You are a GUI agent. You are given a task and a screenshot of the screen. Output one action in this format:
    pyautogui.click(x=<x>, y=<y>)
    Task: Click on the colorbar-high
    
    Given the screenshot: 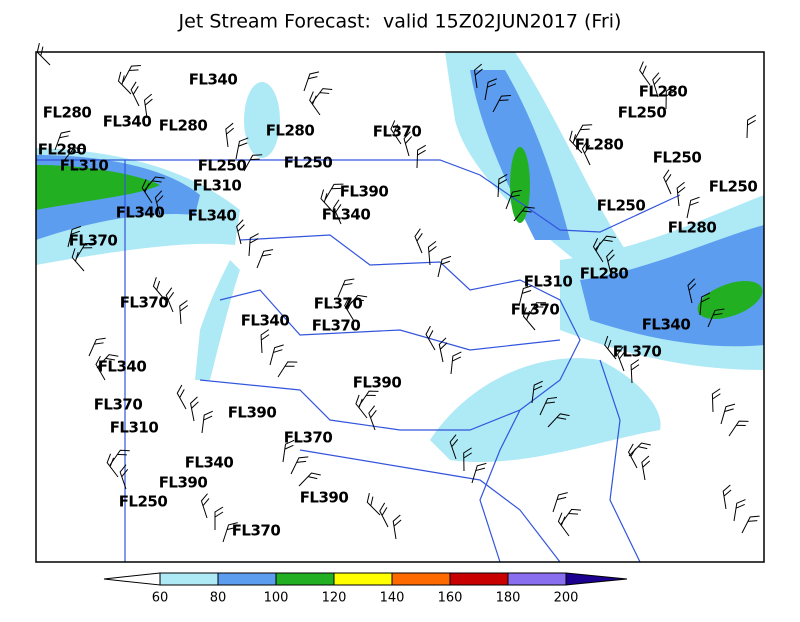 What is the action you would take?
    pyautogui.click(x=596, y=579)
    